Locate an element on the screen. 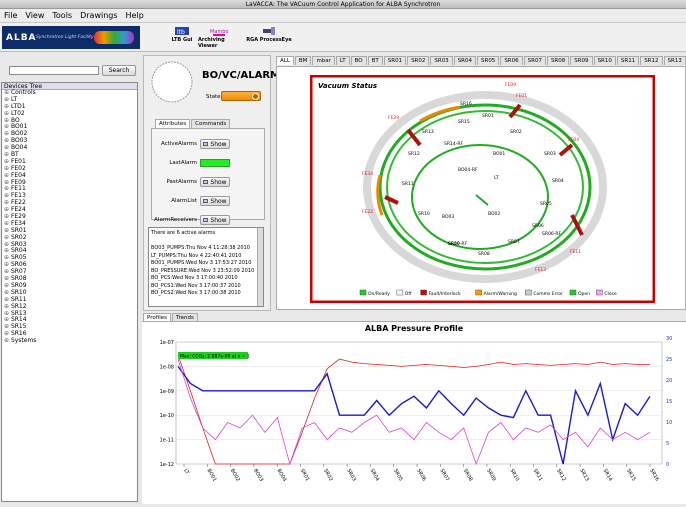 Image resolution: width=686 pixels, height=507 pixels. tree-item: ⊕ FE02 is located at coordinates (70, 168).